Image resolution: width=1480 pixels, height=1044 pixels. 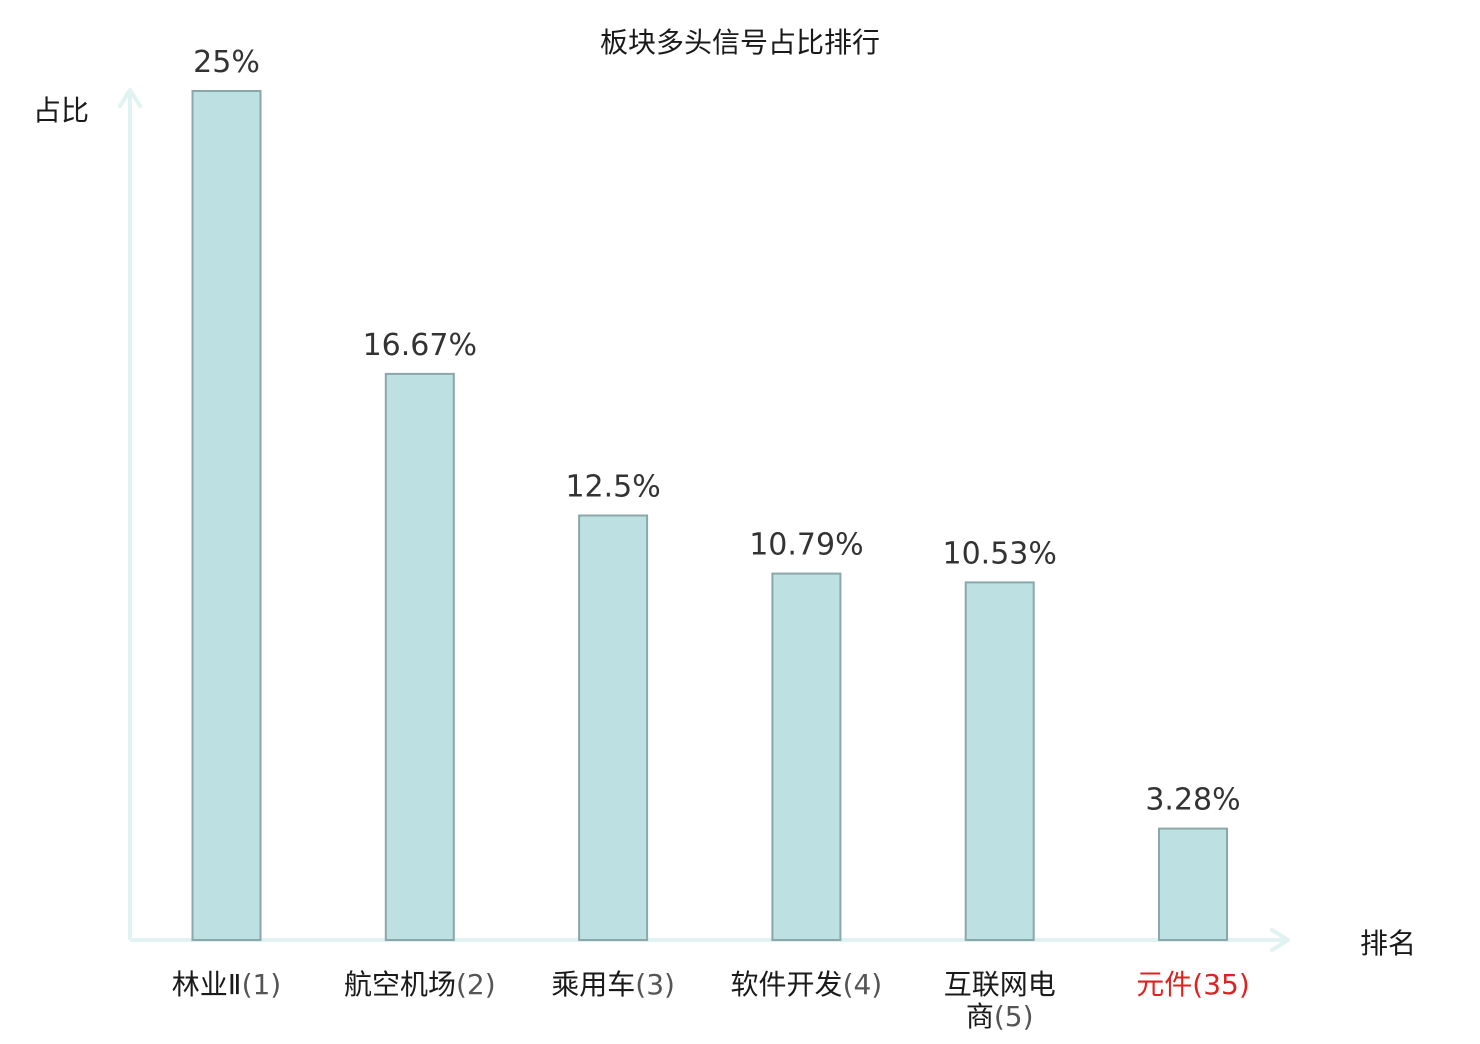 What do you see at coordinates (593, 984) in the screenshot?
I see `category-name: 乘用车` at bounding box center [593, 984].